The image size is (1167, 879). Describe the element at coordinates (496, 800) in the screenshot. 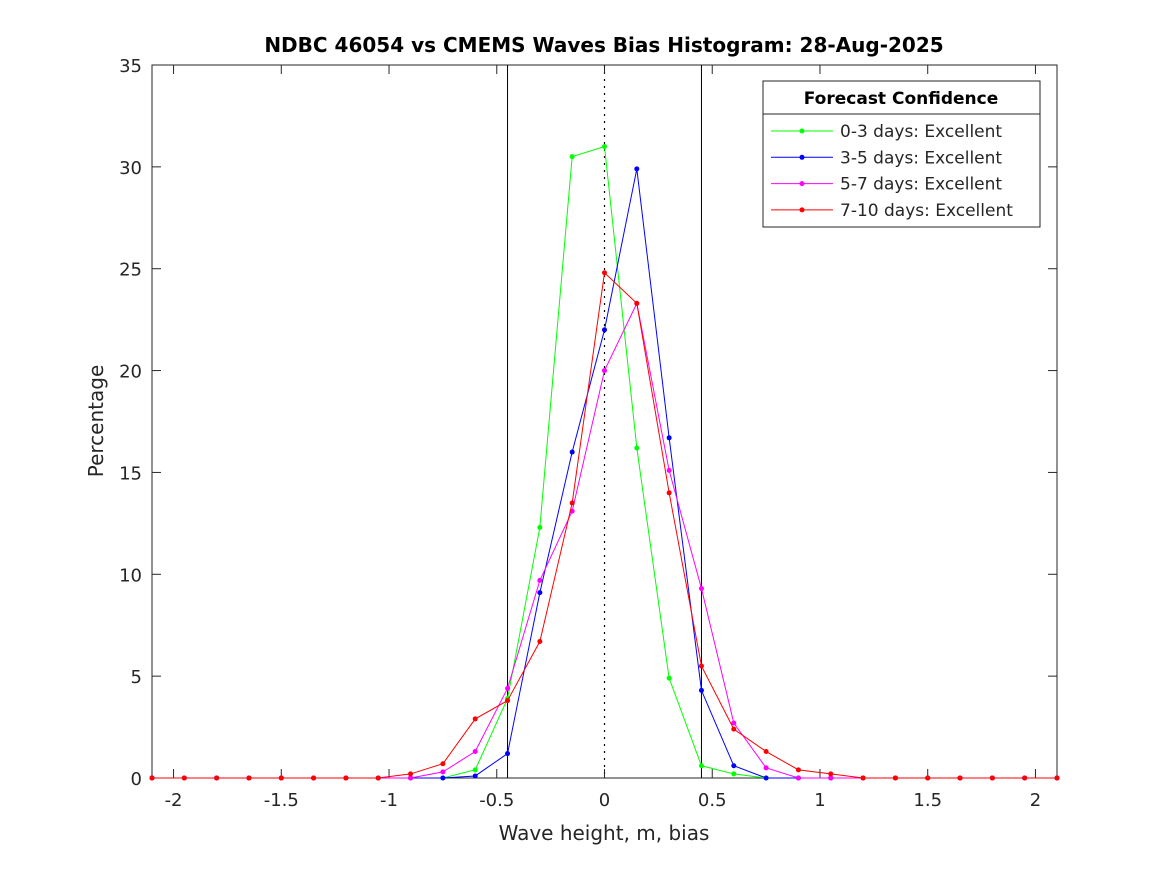

I see `x-tick-label: -0.5` at that location.